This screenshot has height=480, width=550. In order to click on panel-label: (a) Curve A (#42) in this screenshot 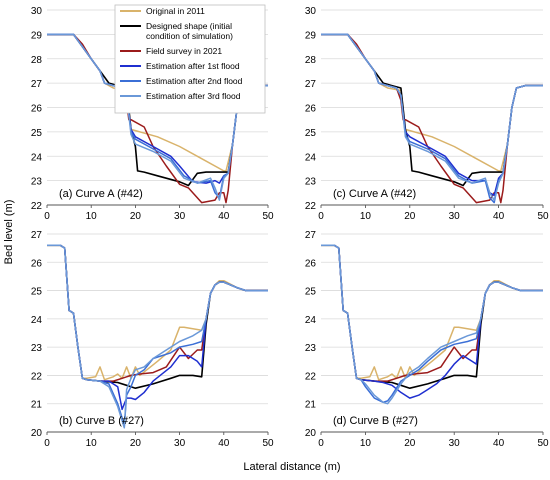, I will do `click(101, 194)`.